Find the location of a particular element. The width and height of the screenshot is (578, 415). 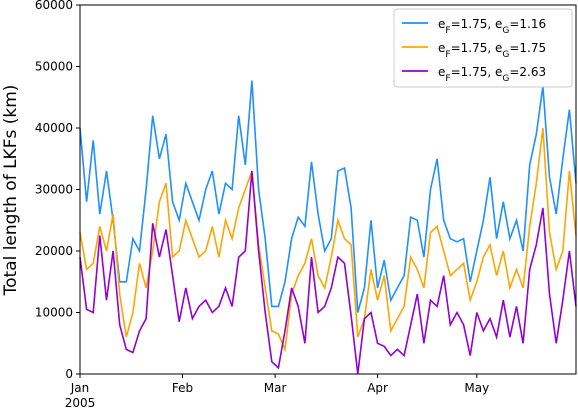

legend-label: eF=1.75, eG=1.16 is located at coordinates (492, 26).